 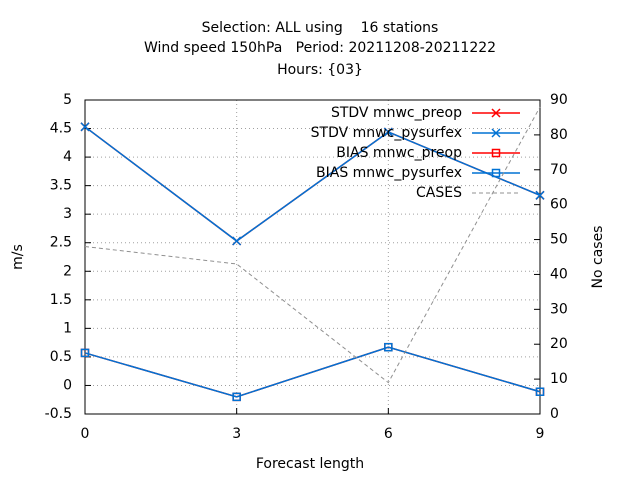 What do you see at coordinates (598, 257) in the screenshot?
I see `y2-axis-label: No cases` at bounding box center [598, 257].